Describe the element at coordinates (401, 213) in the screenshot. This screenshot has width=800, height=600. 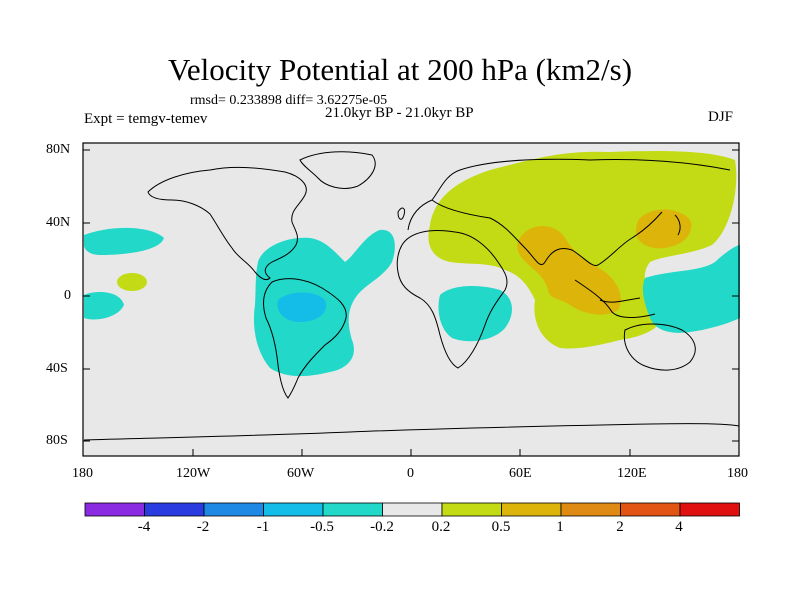
I see `coast-uk` at that location.